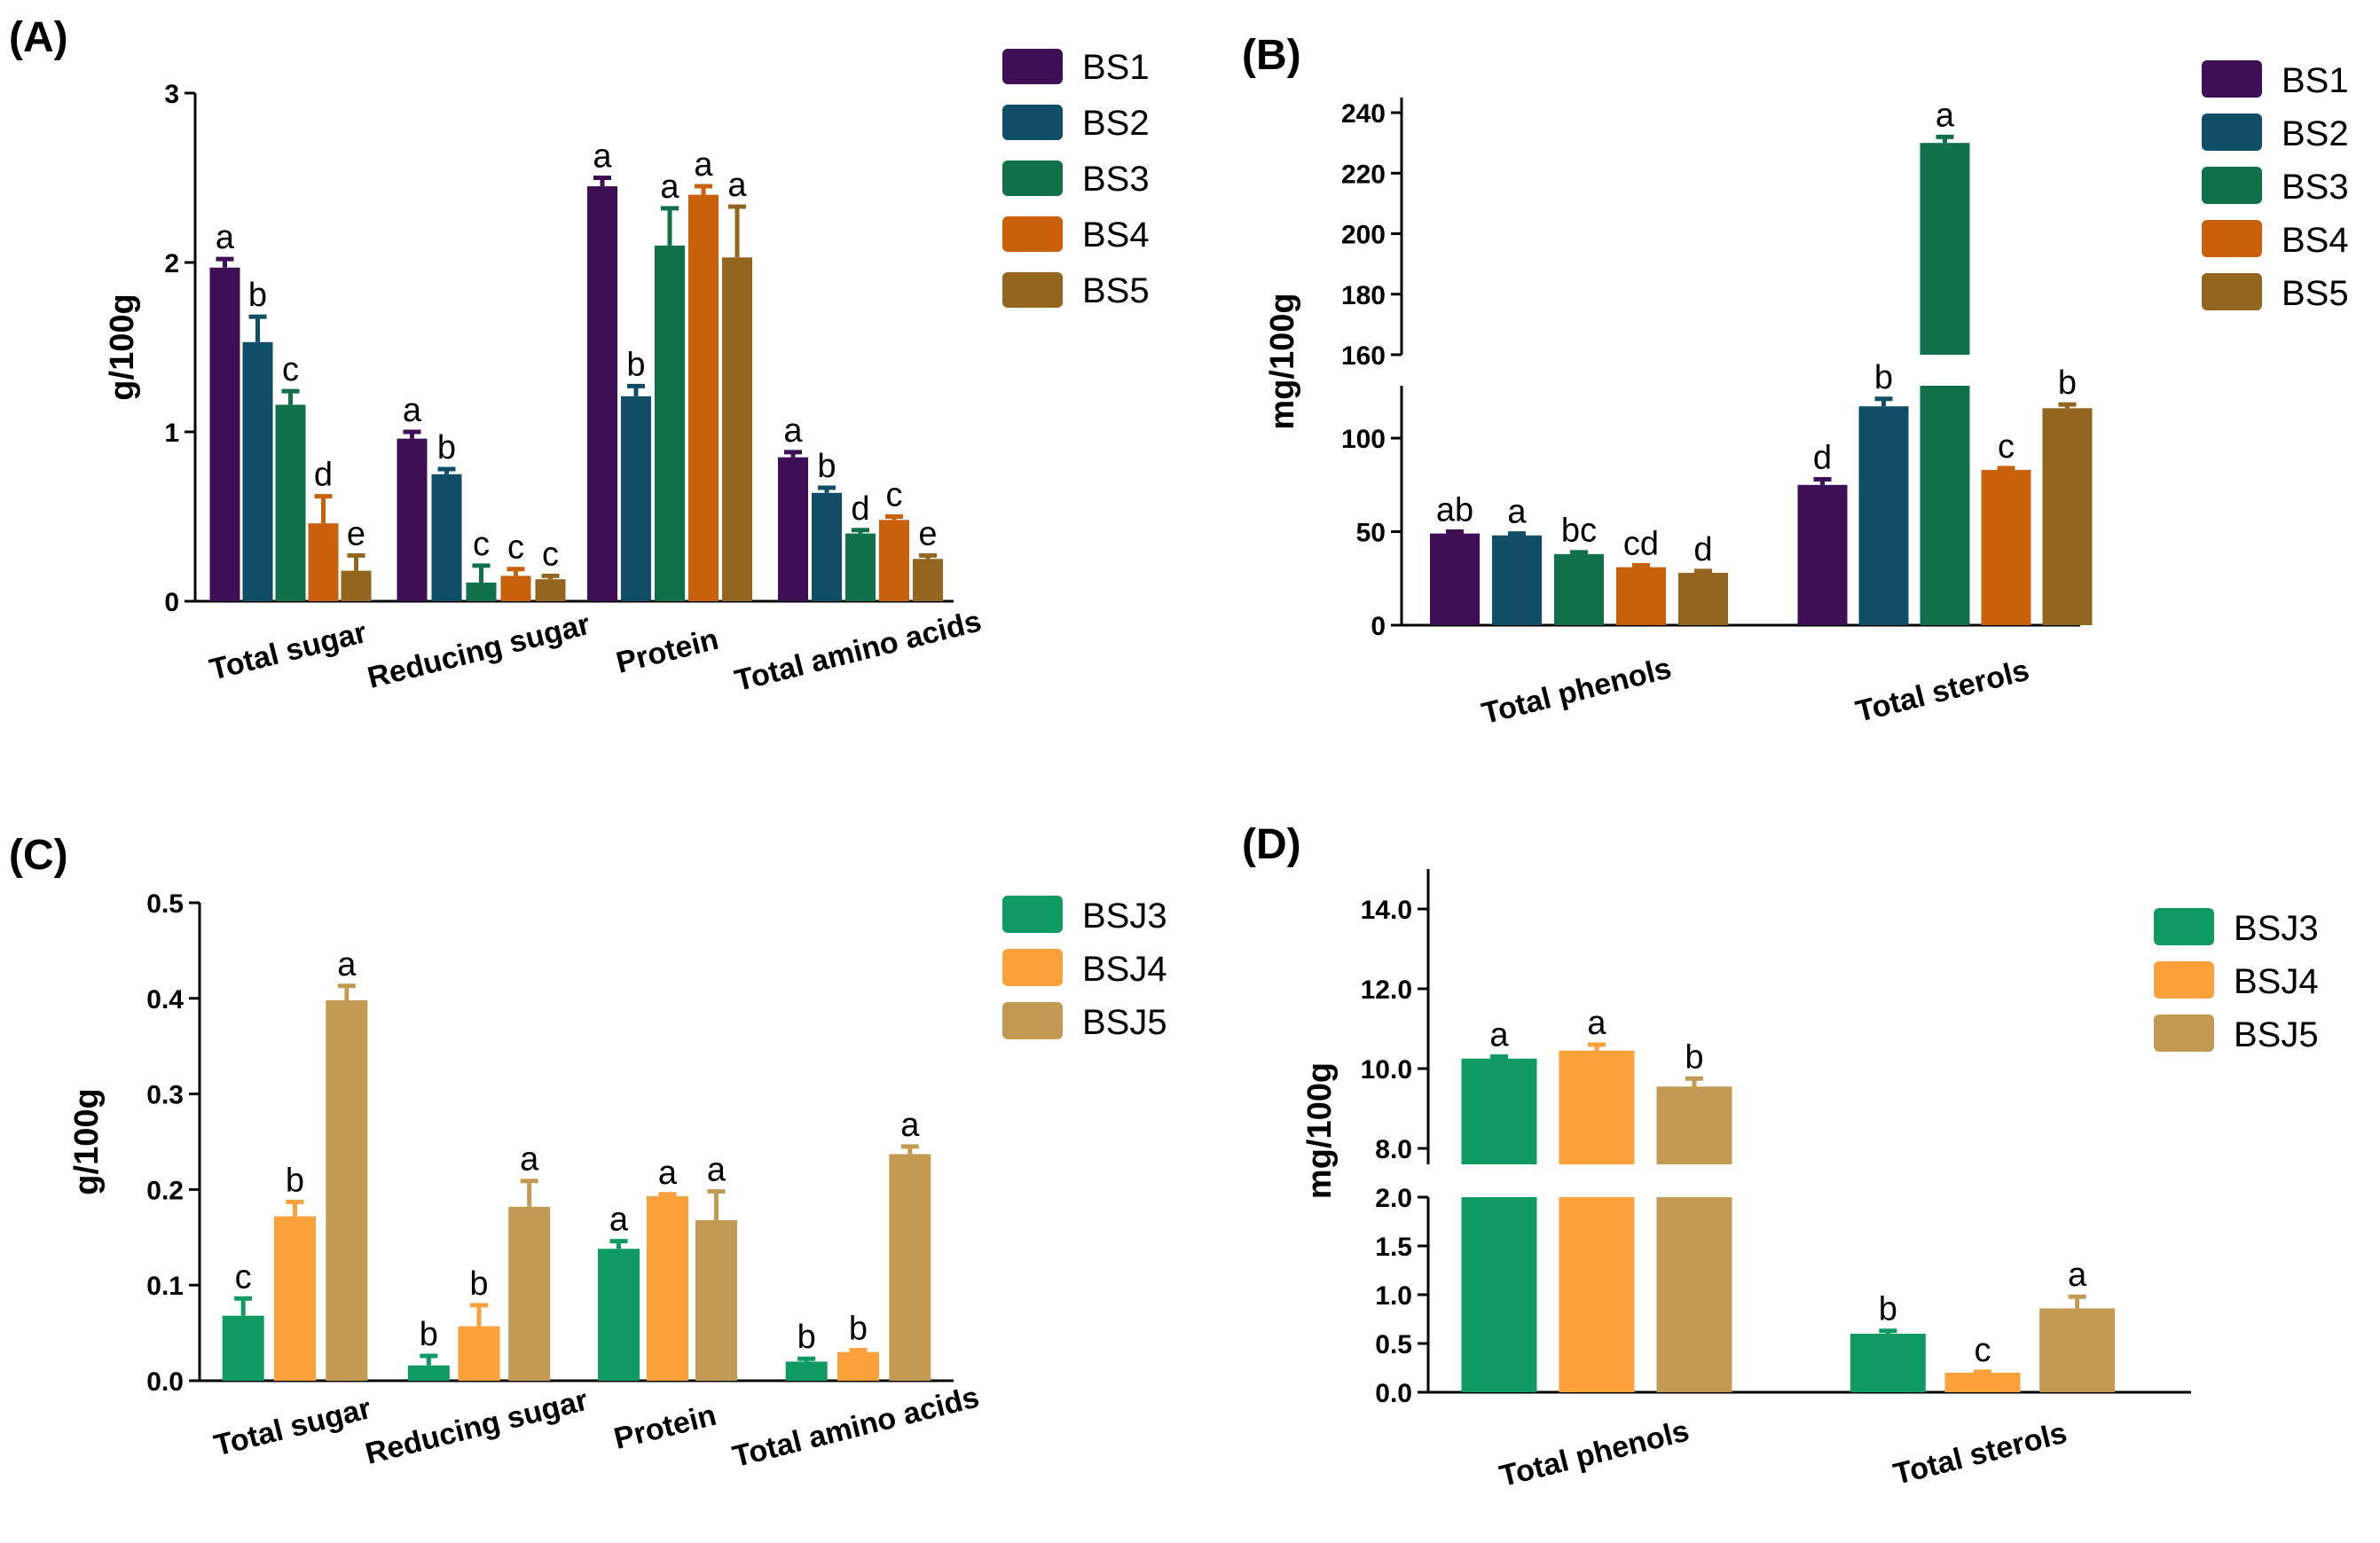 The image size is (2380, 1543). Describe the element at coordinates (165, 1382) in the screenshot. I see `y-tick-label: 0.0` at that location.